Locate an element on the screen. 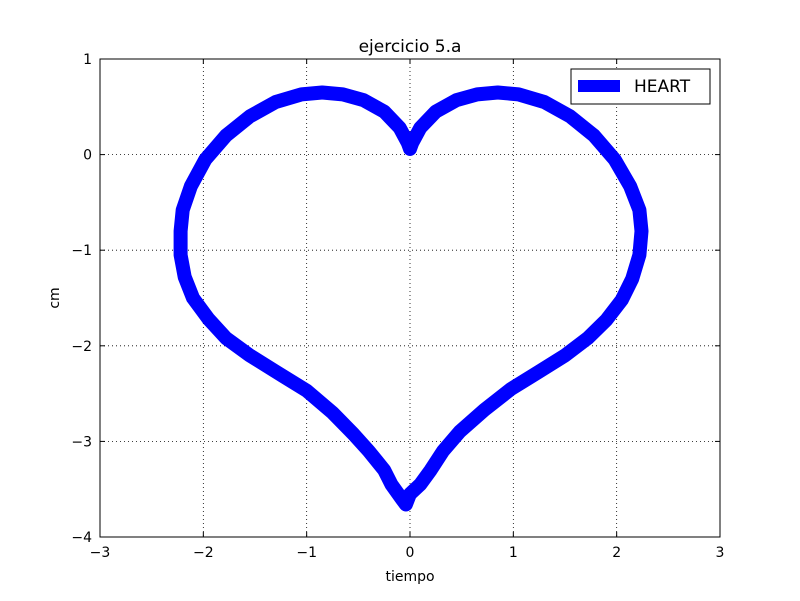 This screenshot has width=800, height=601. y-tick-label: −1 is located at coordinates (81, 251).